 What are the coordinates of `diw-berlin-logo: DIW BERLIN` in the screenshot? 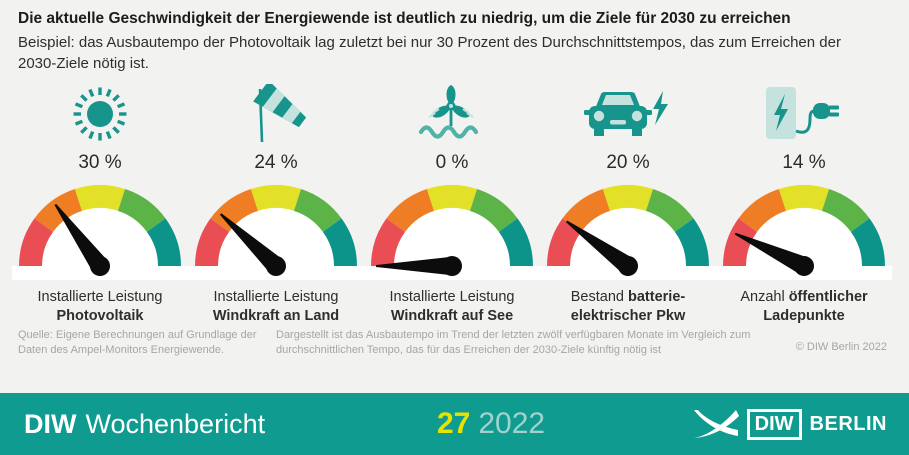 It's located at (790, 424).